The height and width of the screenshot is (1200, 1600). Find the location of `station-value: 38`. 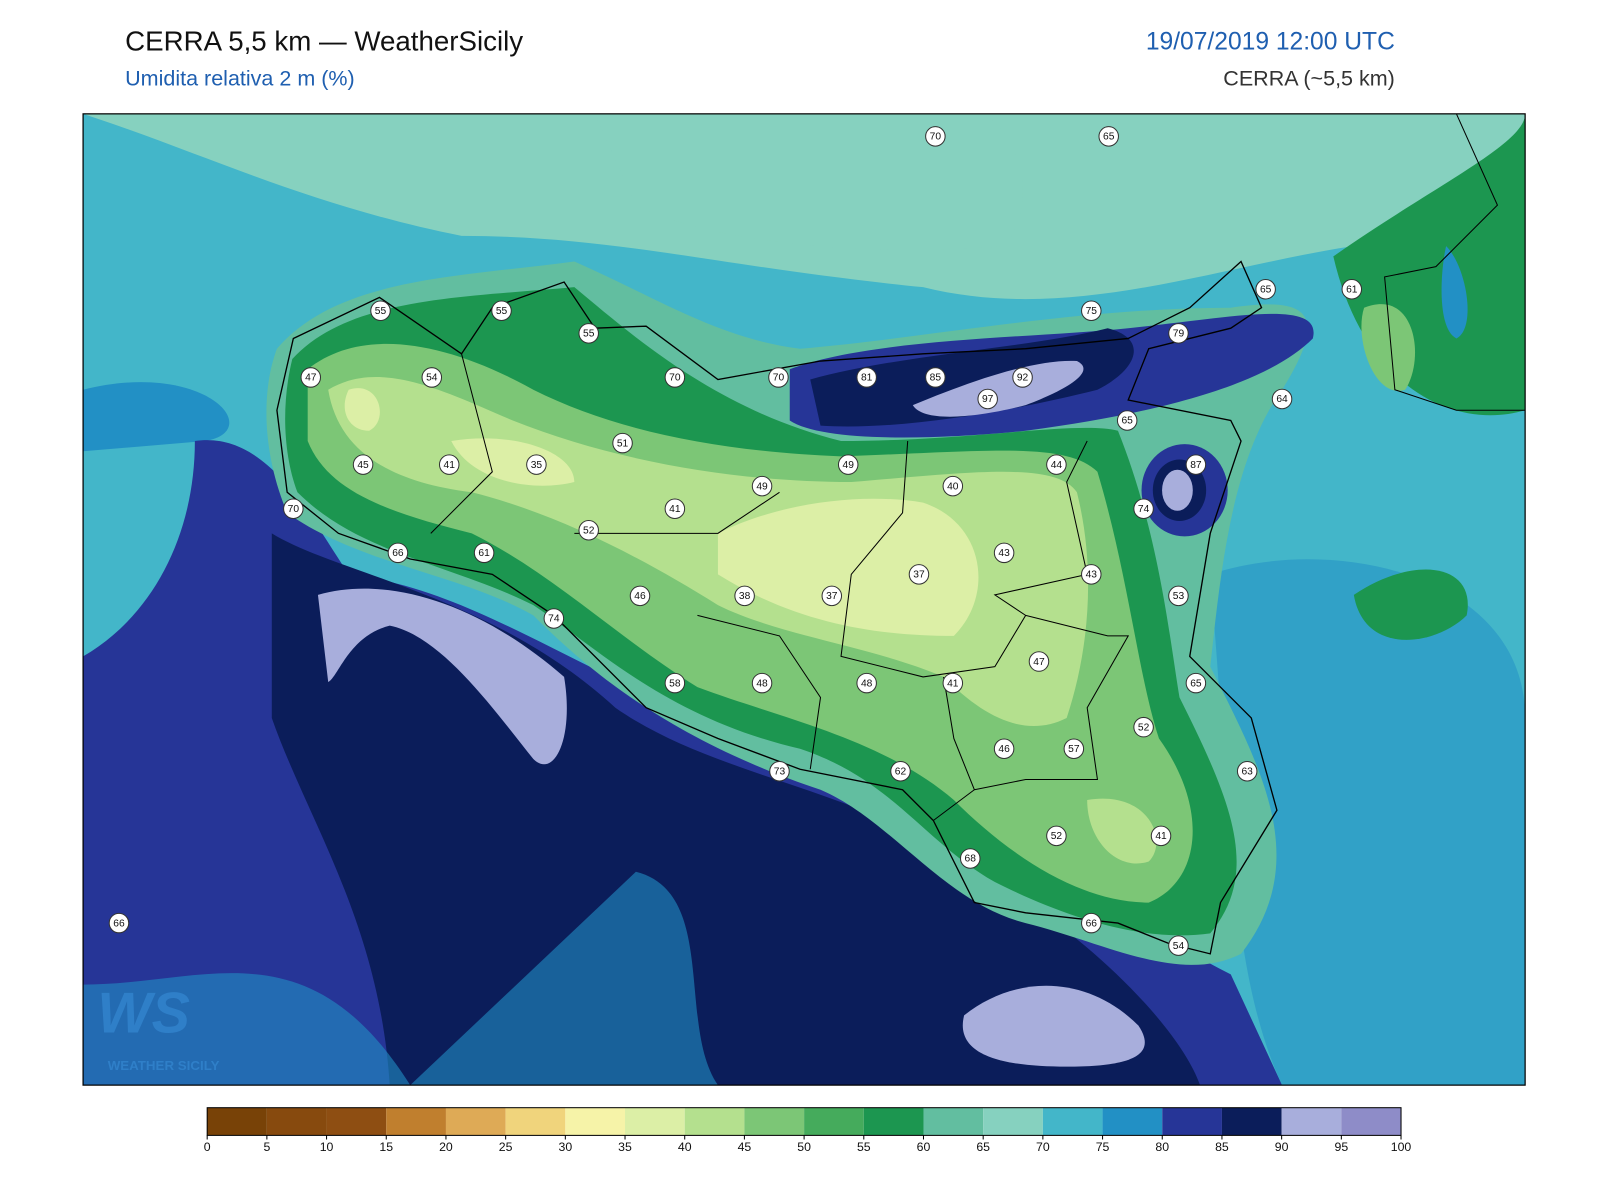

station-value: 38 is located at coordinates (745, 596).